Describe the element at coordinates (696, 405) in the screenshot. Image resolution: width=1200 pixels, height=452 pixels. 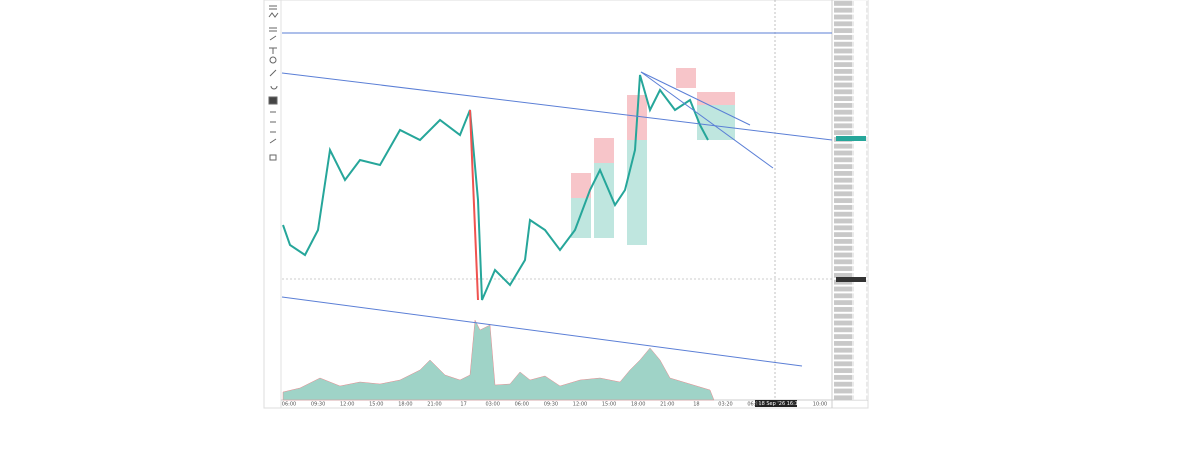
I see `time-label: 18` at that location.